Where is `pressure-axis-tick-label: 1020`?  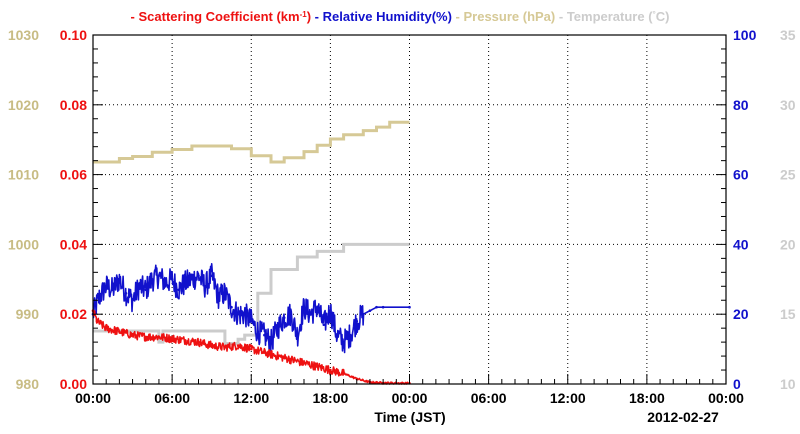
pressure-axis-tick-label: 1020 is located at coordinates (23, 105).